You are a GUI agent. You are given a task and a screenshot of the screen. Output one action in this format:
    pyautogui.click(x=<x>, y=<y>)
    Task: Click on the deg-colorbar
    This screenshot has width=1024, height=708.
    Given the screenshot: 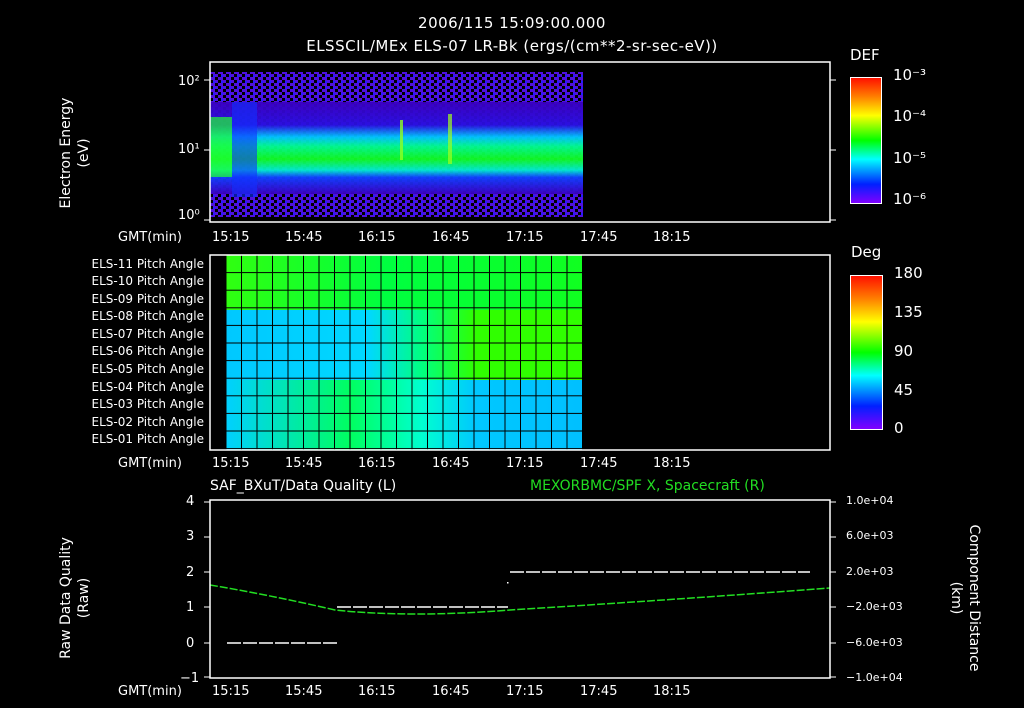 What is the action you would take?
    pyautogui.click(x=866, y=352)
    